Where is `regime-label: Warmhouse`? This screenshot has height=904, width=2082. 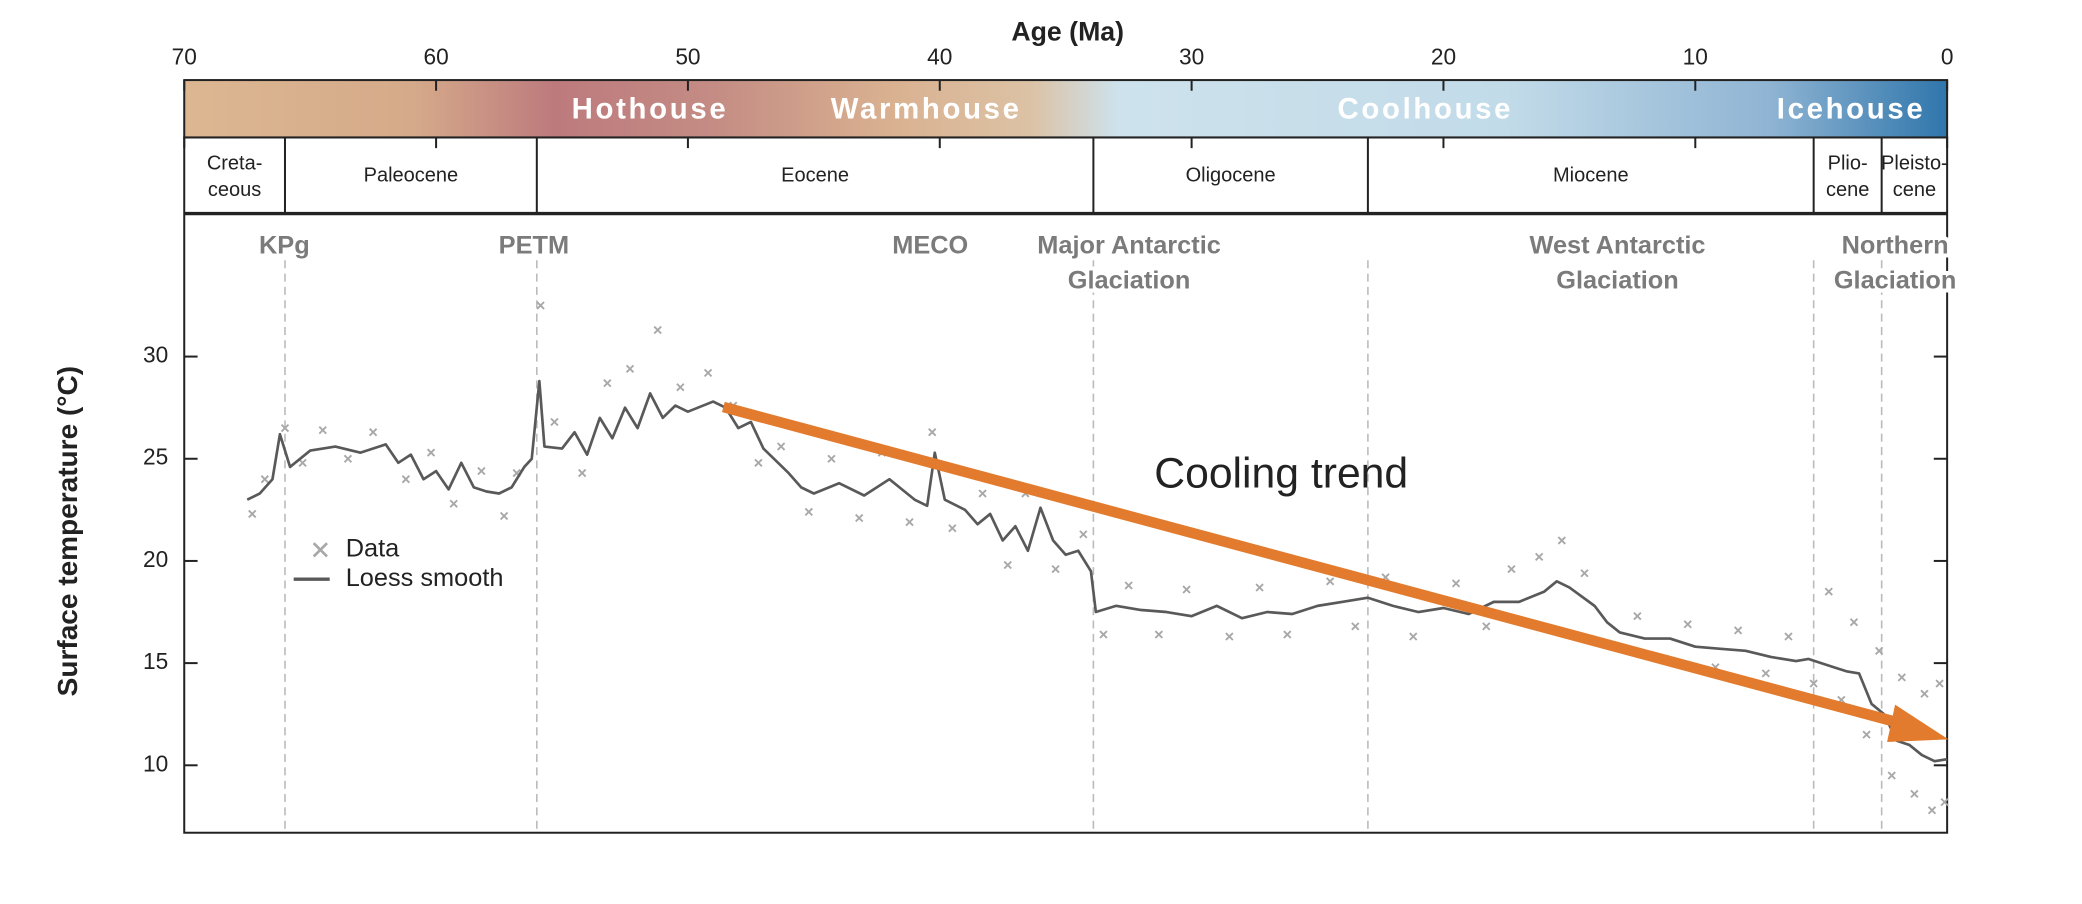
regime-label: Warmhouse is located at coordinates (926, 109).